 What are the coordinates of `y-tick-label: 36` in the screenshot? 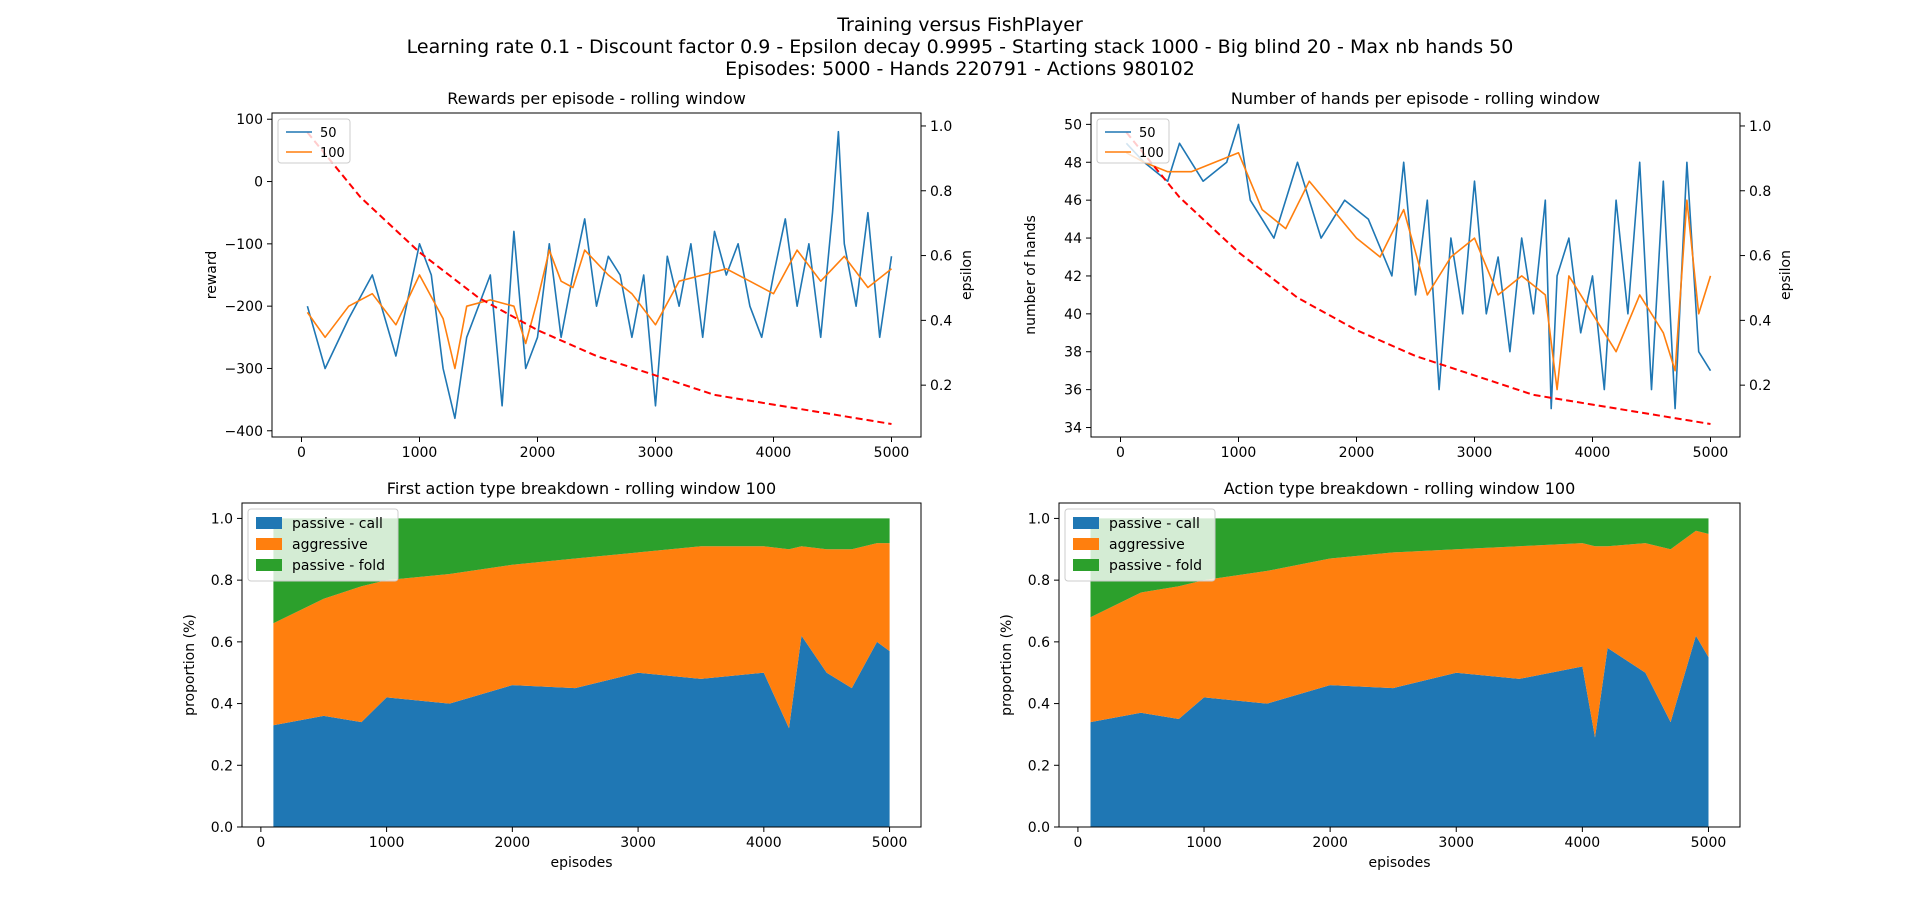 It's located at (1073, 391).